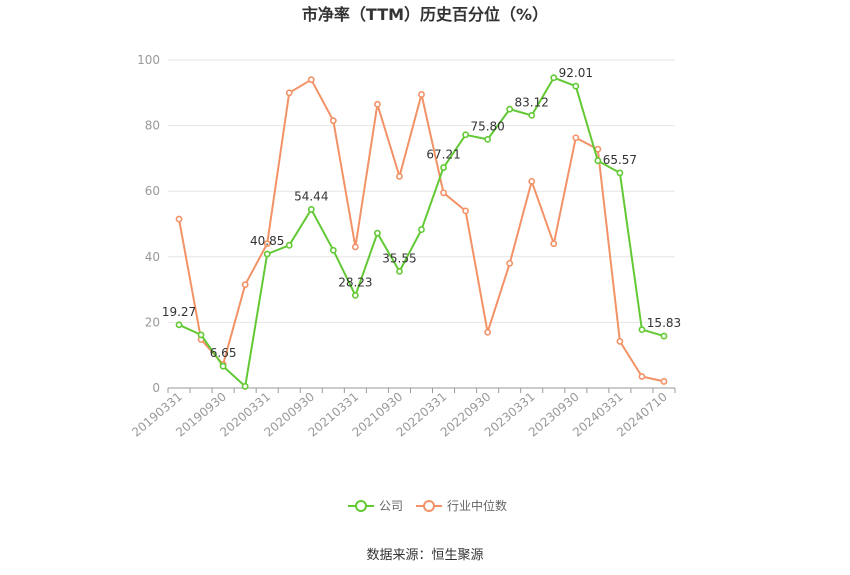 The height and width of the screenshot is (575, 850). Describe the element at coordinates (532, 102) in the screenshot. I see `data-label: 83.12` at that location.